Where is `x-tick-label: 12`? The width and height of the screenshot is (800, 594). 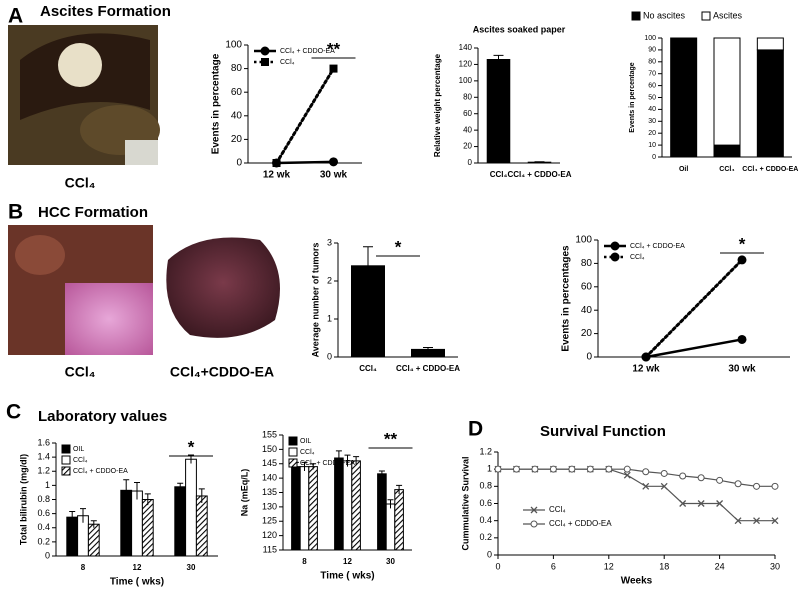
x-tick-label: 12 is located at coordinates (137, 567).